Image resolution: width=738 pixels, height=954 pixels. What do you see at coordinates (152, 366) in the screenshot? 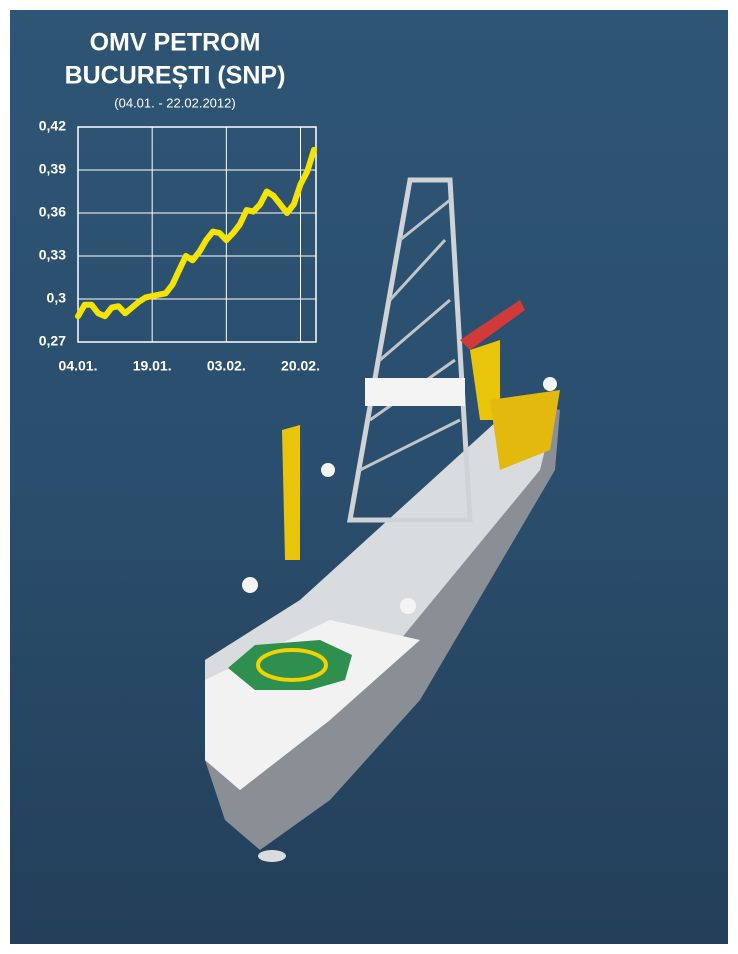
I see `x-tick-label: 19.01.` at bounding box center [152, 366].